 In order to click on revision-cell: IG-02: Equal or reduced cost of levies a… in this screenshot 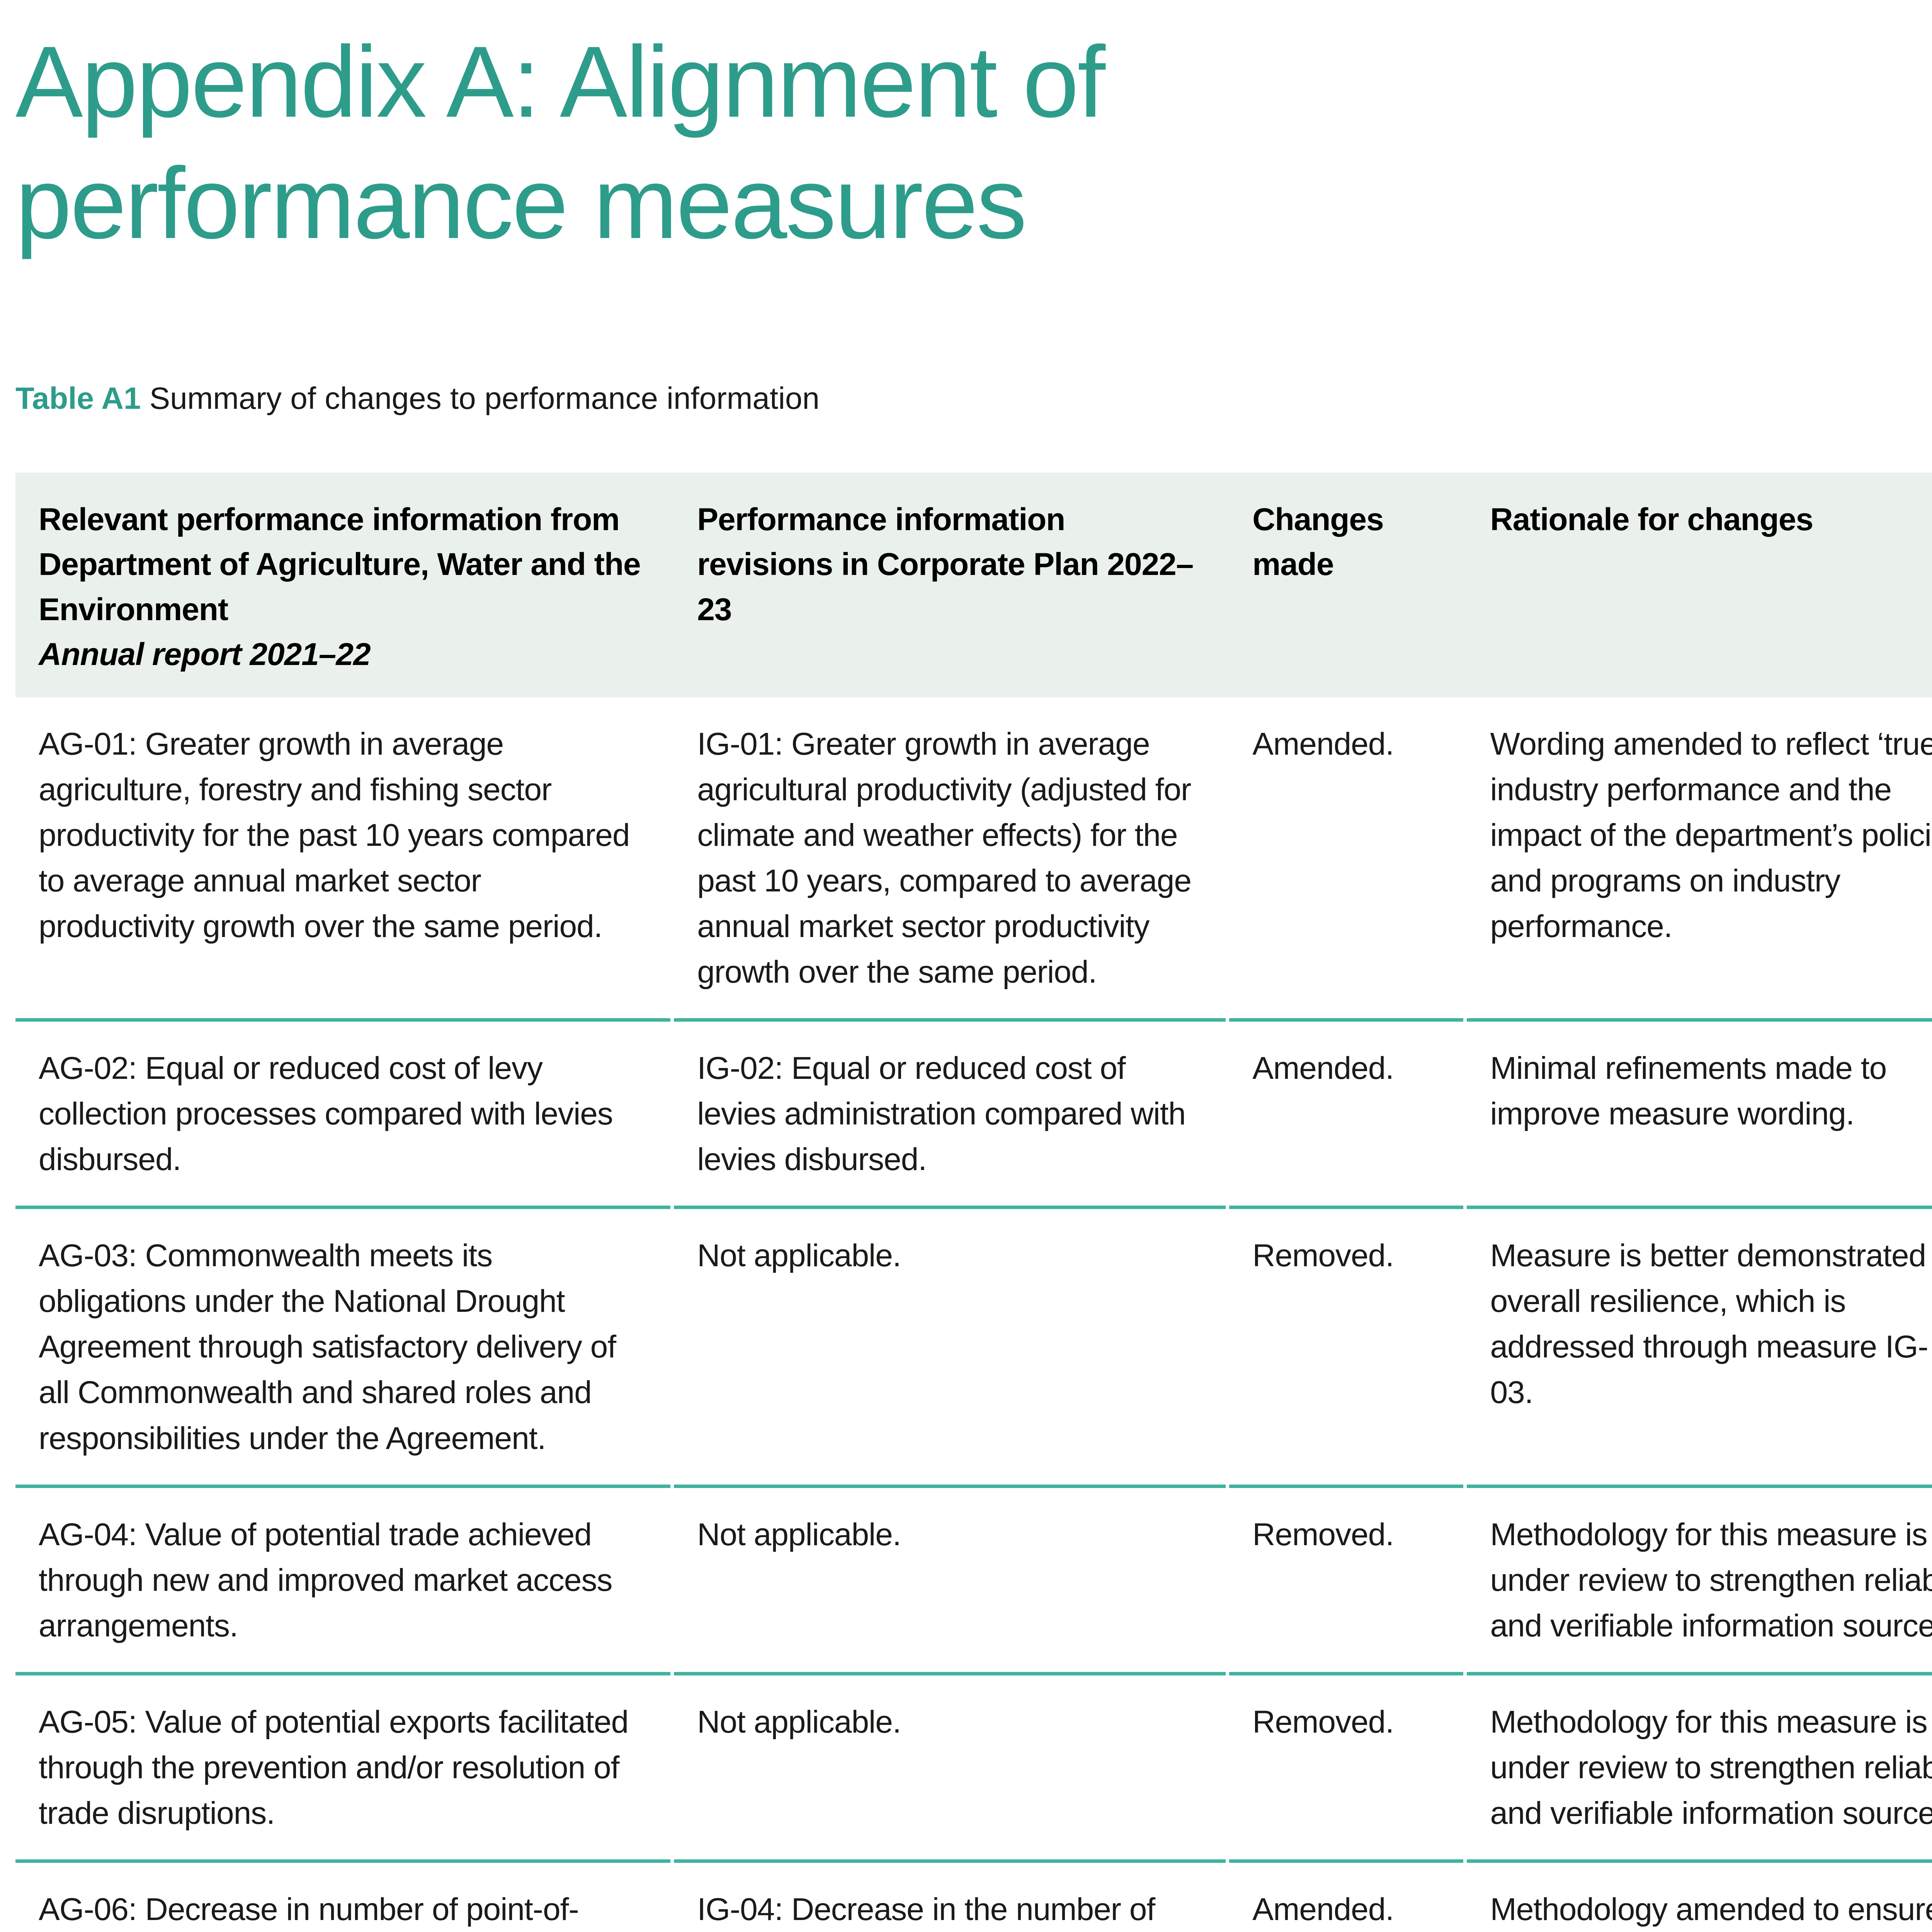, I will do `click(950, 1115)`.